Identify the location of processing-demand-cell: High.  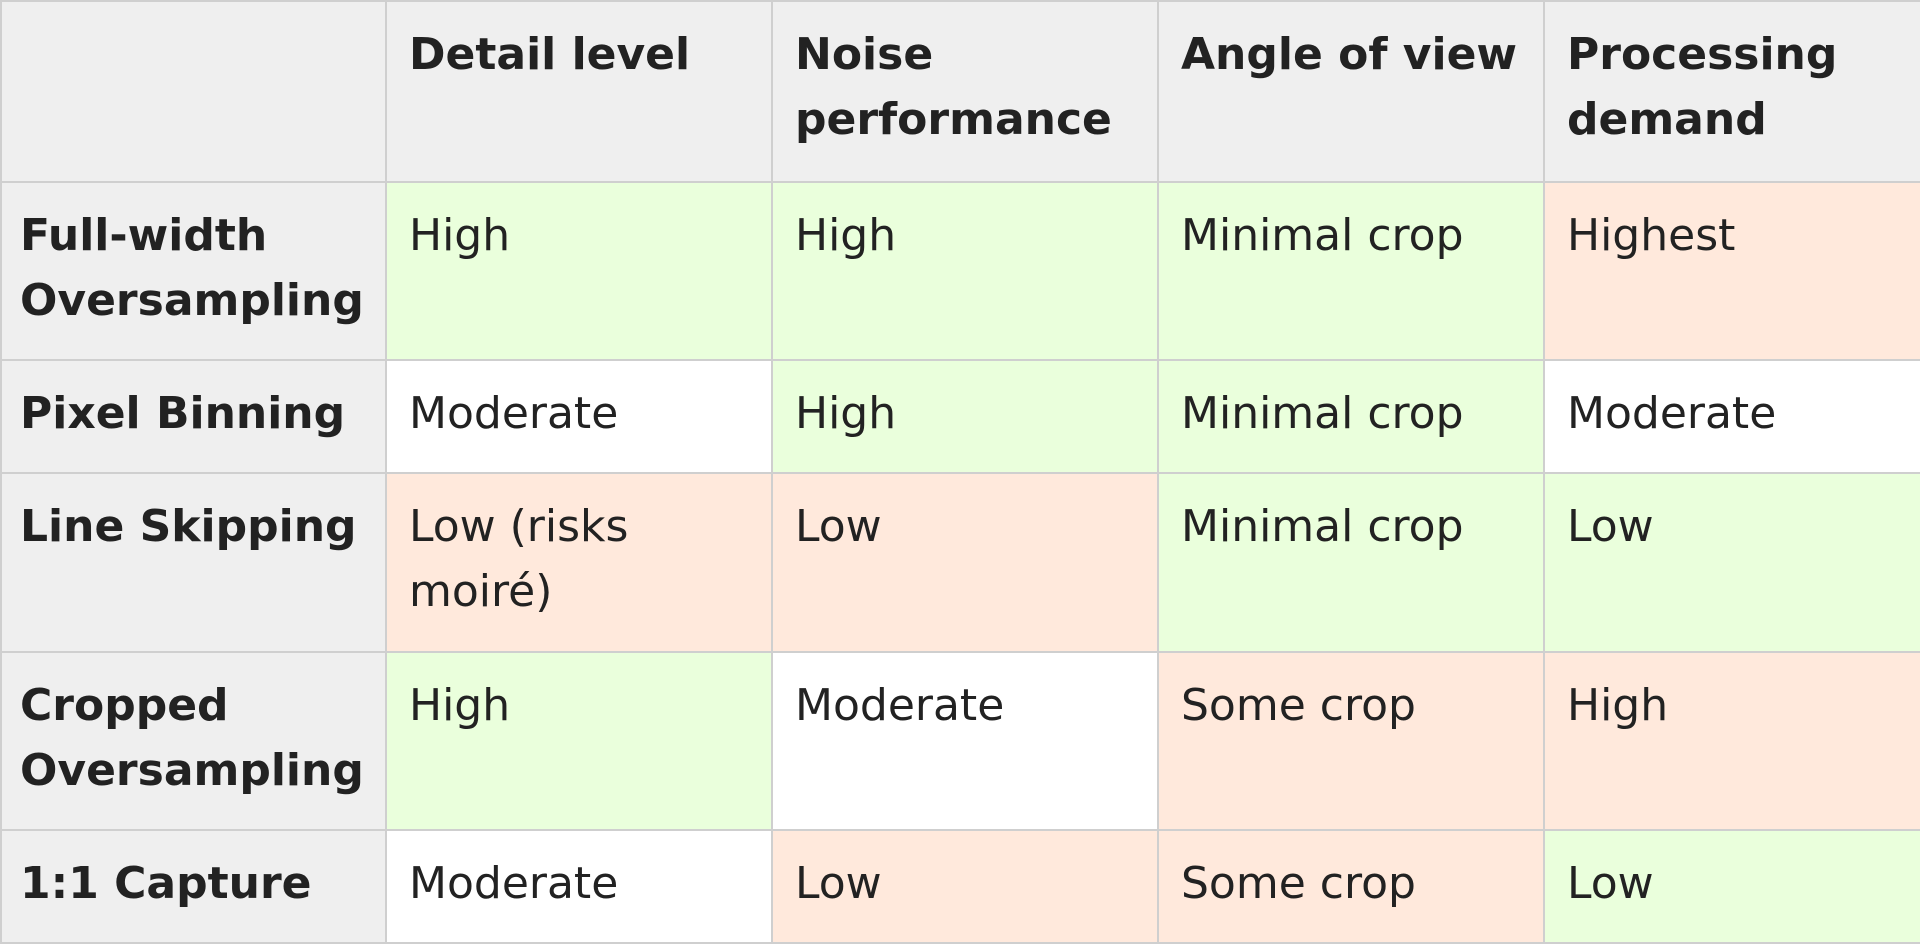
(1731, 740).